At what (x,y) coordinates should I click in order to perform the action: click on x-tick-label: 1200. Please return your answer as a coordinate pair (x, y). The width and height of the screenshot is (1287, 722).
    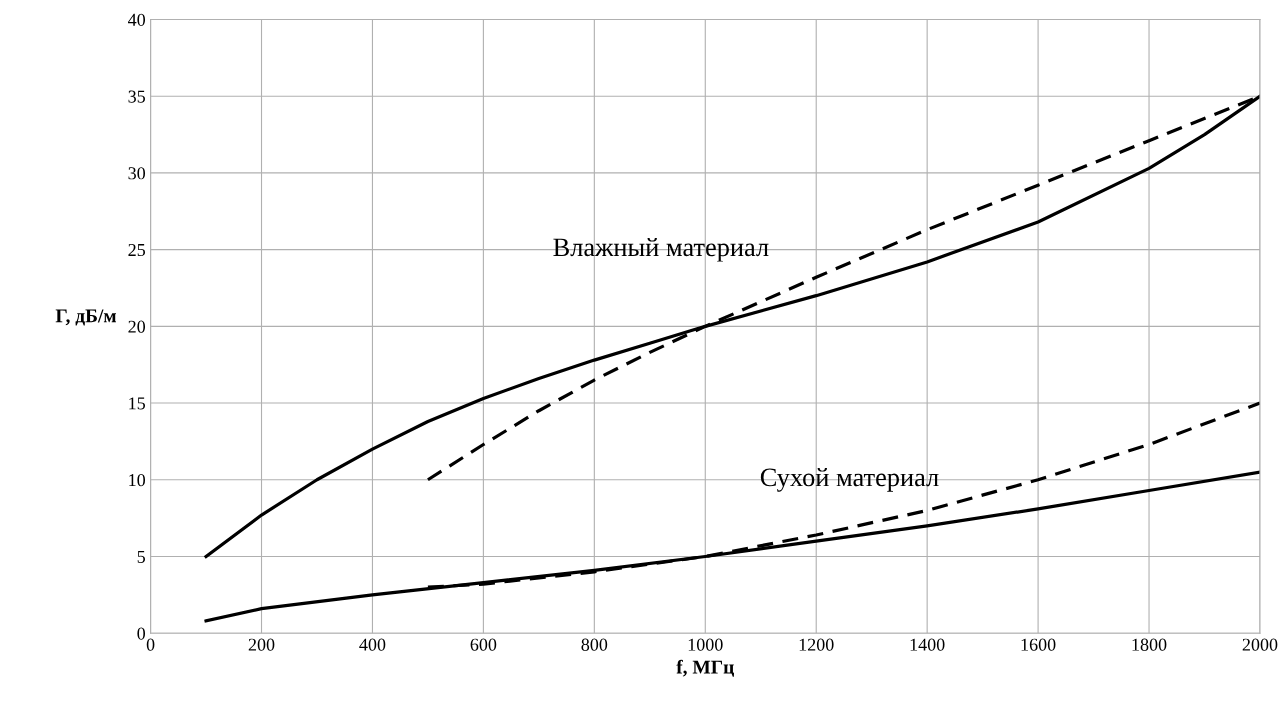
    Looking at the image, I should click on (816, 644).